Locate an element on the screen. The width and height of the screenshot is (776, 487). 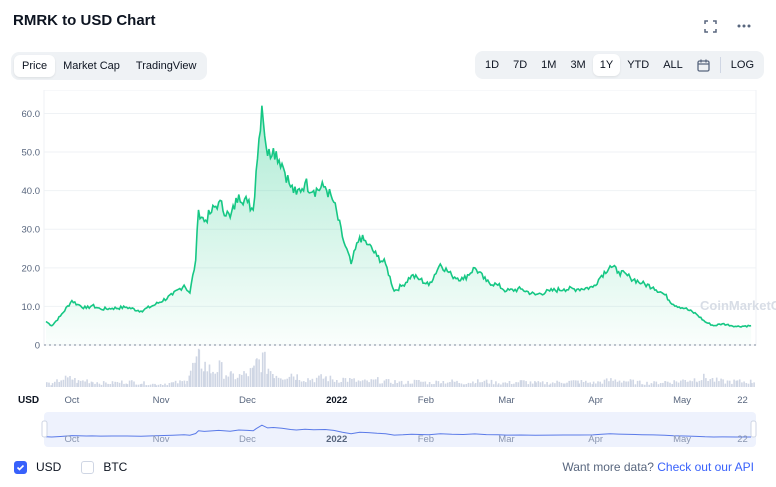
tab-price: Price is located at coordinates (35, 66).